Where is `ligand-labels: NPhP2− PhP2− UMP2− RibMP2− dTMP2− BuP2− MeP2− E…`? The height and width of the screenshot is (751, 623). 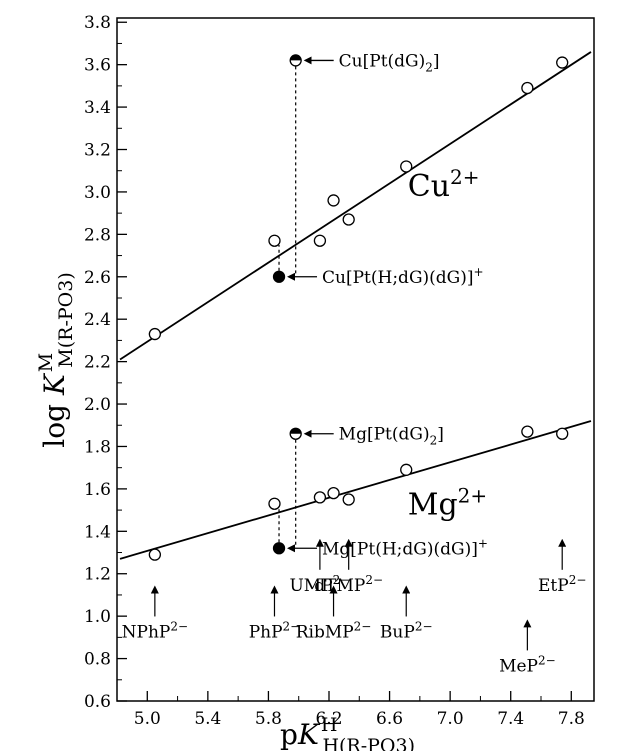 ligand-labels: NPhP2− PhP2− UMP2− RibMP2− dTMP2− BuP2− MeP2− E… is located at coordinates (354, 607).